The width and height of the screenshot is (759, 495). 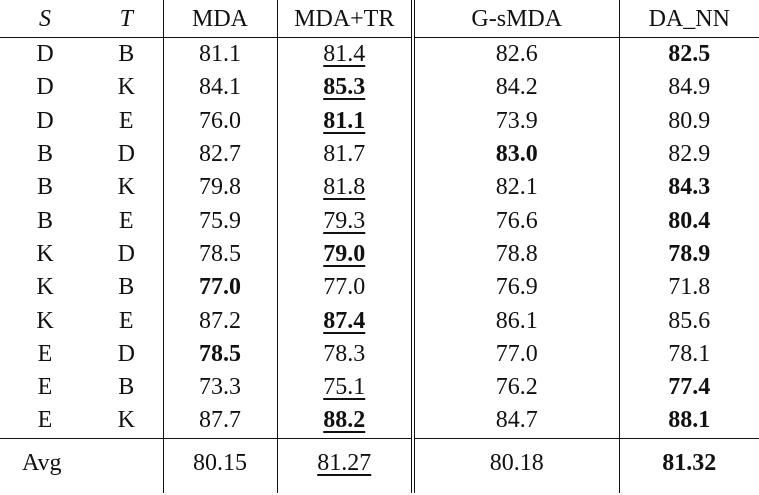 What do you see at coordinates (45, 420) in the screenshot?
I see `source-cell-value: E` at bounding box center [45, 420].